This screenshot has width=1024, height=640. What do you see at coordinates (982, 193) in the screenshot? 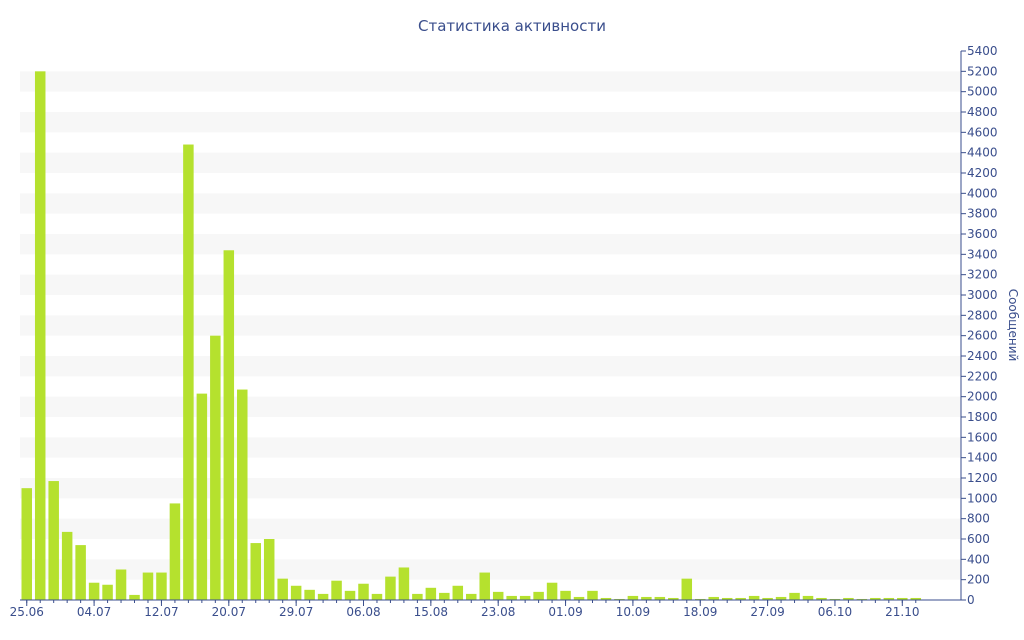
I see `y-tick-label: 4000` at bounding box center [982, 193].